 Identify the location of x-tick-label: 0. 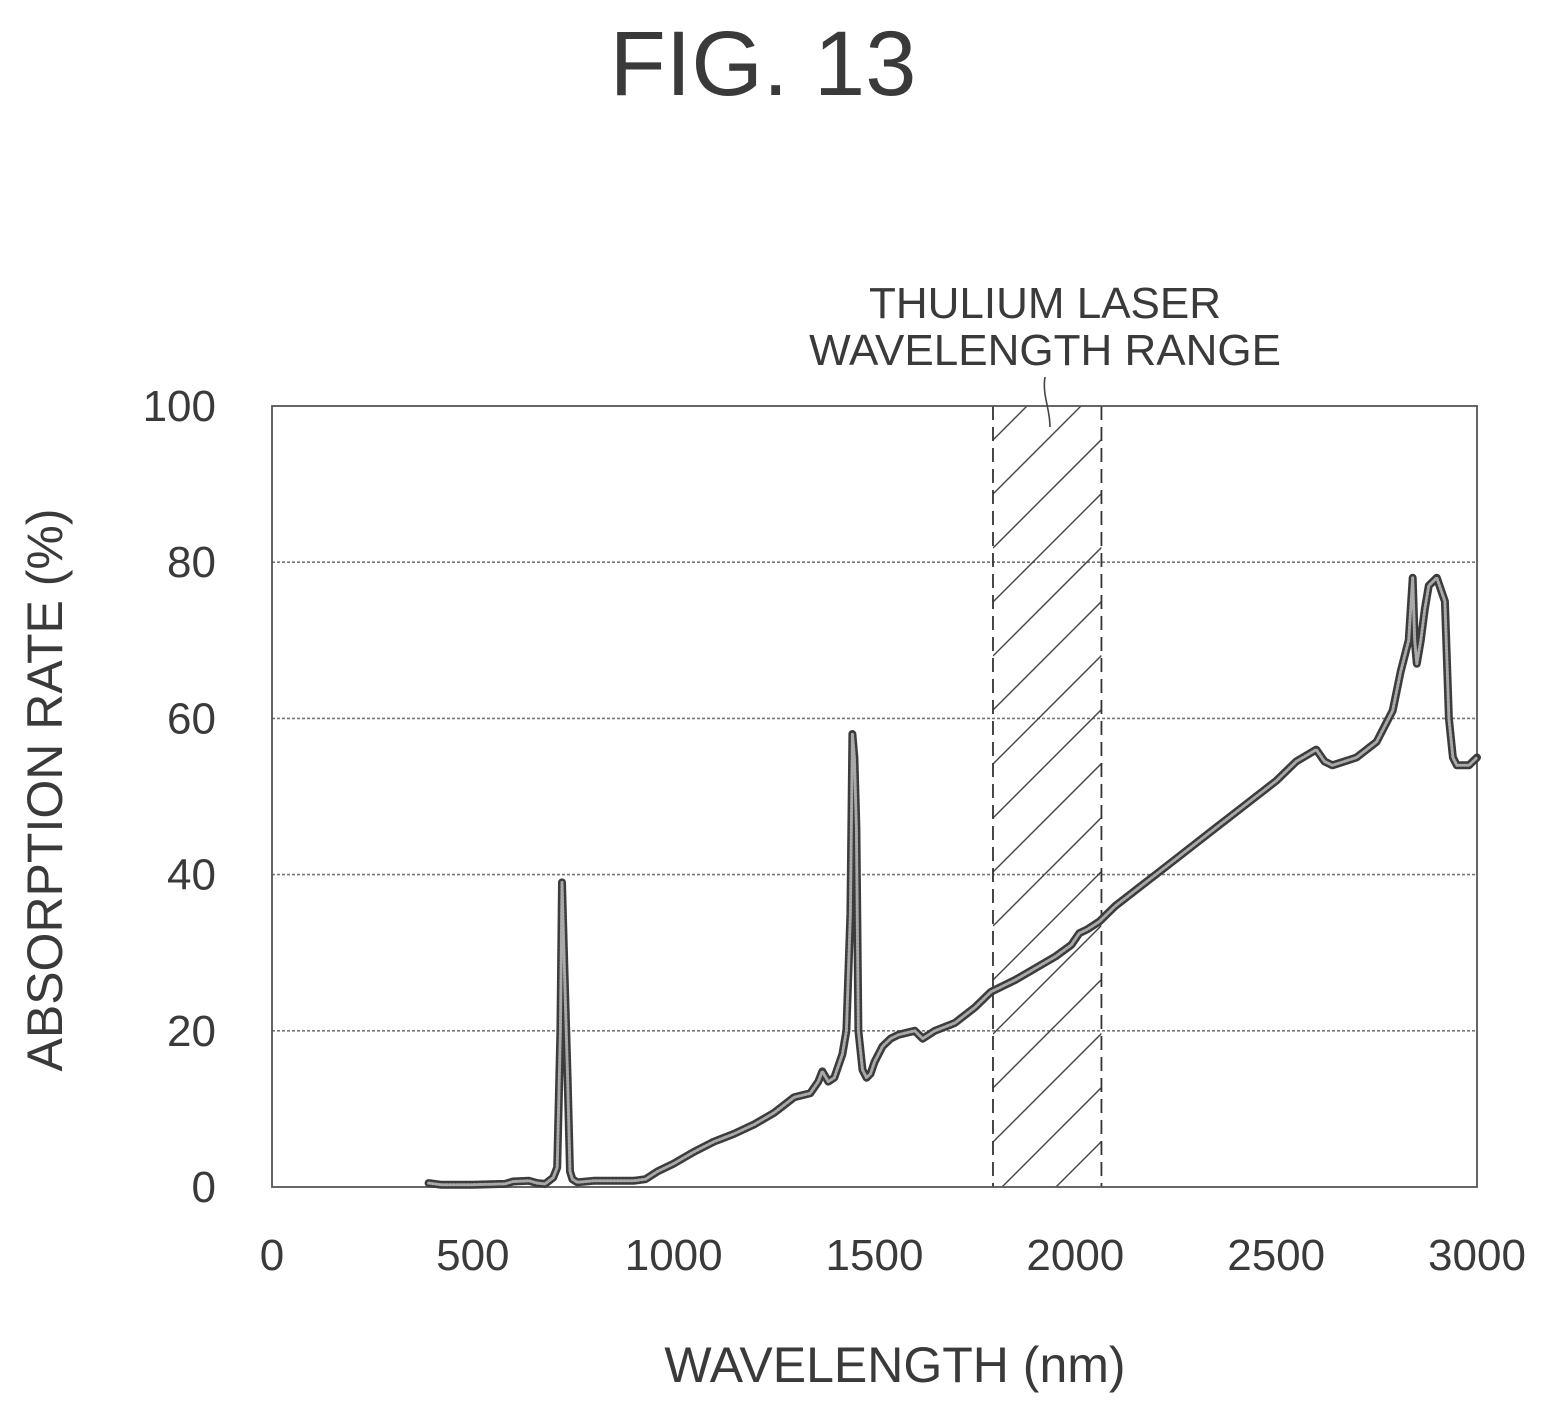
(272, 1255).